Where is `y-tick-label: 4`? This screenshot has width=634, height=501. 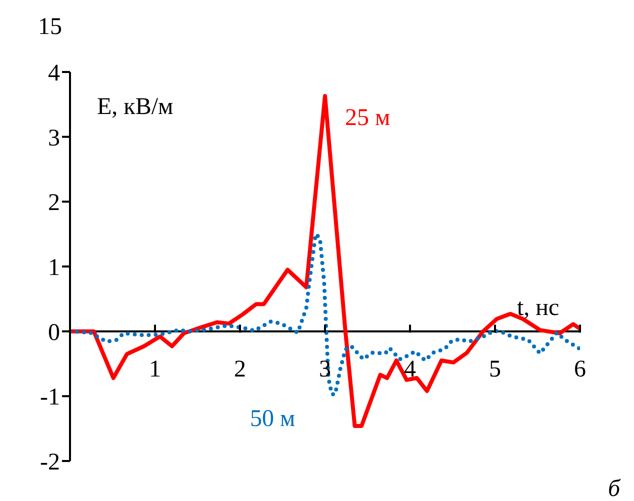 y-tick-label: 4 is located at coordinates (54, 73).